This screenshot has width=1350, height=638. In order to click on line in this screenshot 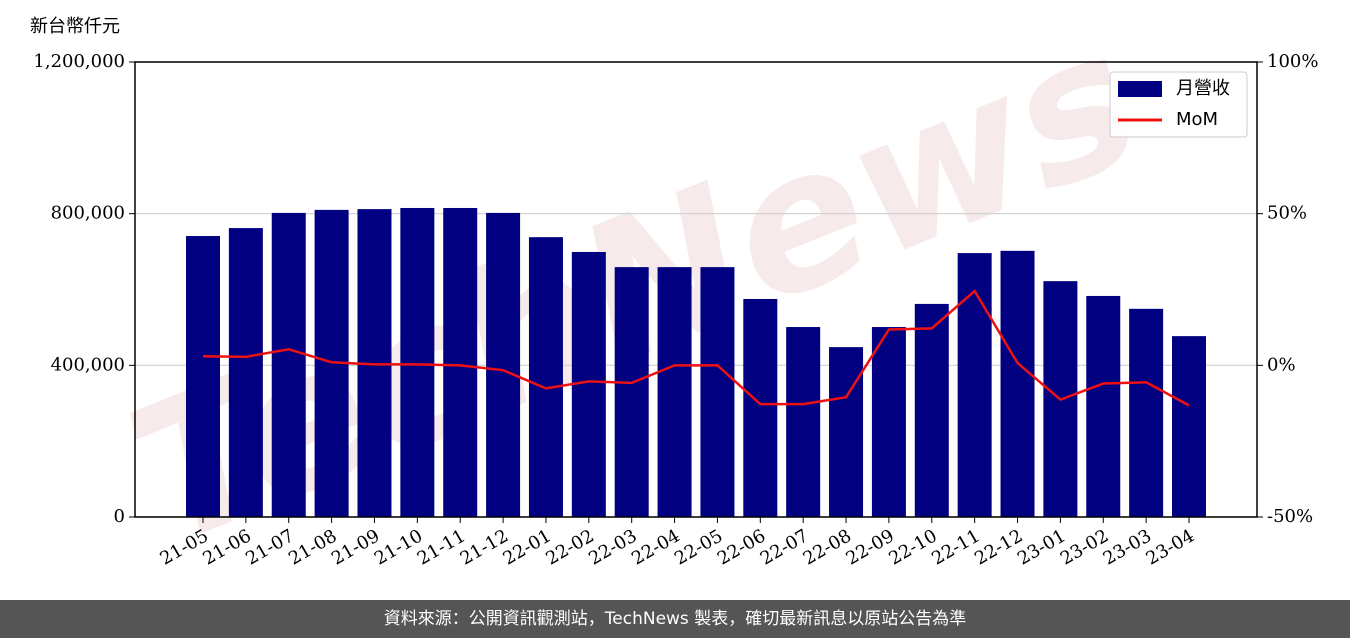, I will do `click(696, 348)`.